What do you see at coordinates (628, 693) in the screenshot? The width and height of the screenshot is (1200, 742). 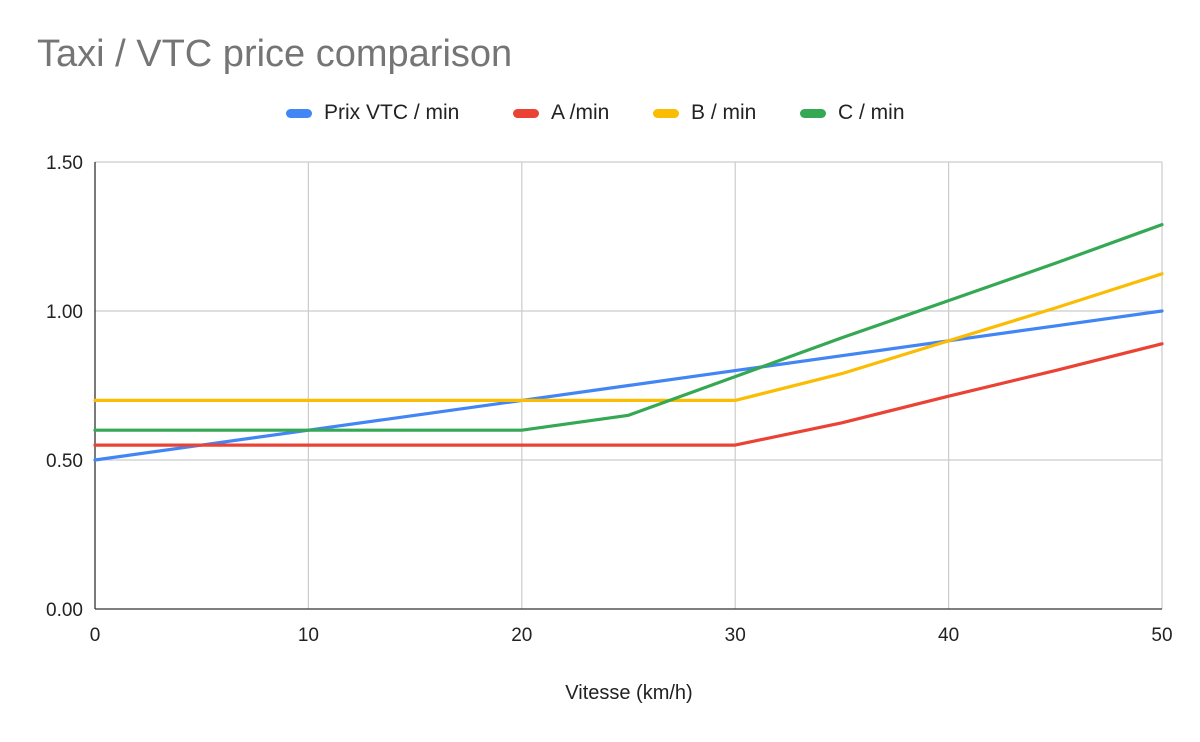 I see `x-axis-title: Vitesse (km/h)` at bounding box center [628, 693].